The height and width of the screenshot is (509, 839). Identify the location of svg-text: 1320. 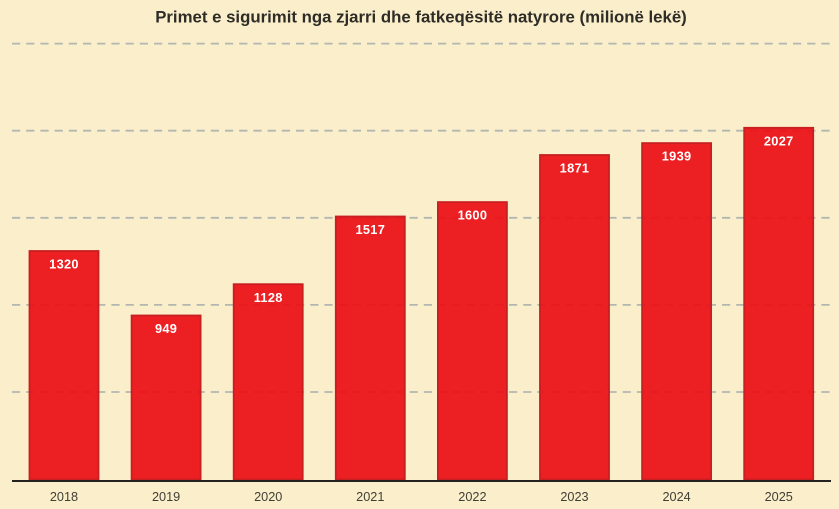
(64, 264).